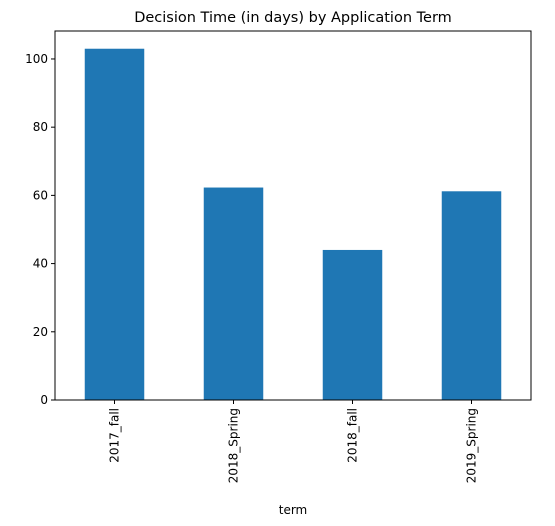  I want to click on x-tick-label: 2019_Spring, so click(472, 445).